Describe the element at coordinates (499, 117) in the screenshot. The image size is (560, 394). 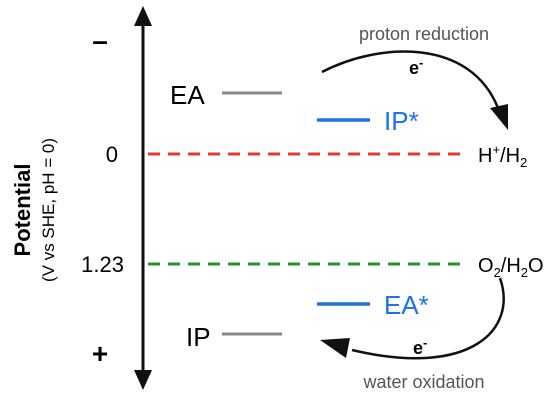
I see `reduction-arrowhead` at that location.